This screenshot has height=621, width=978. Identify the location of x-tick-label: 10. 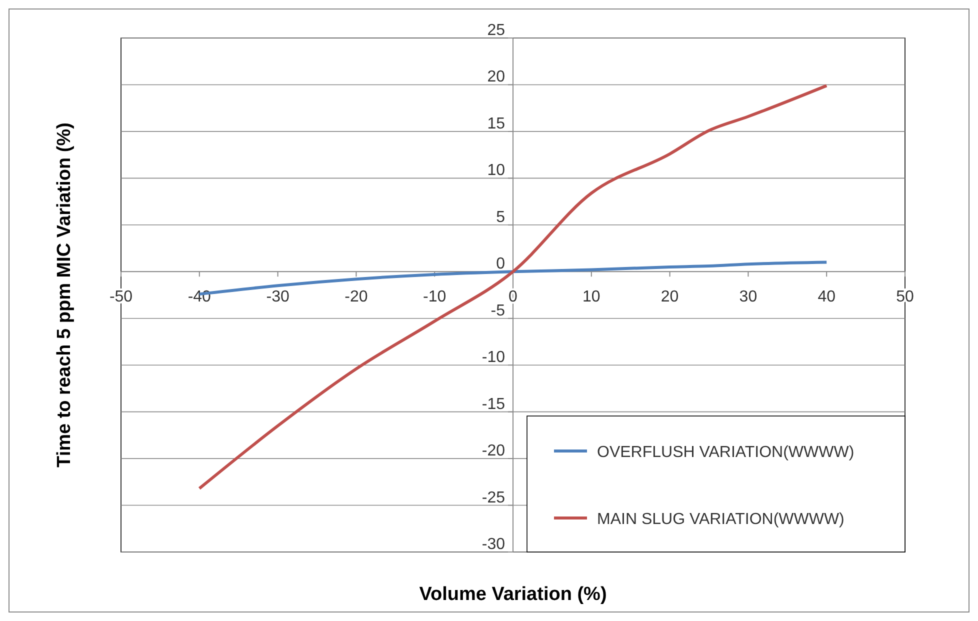
(591, 297).